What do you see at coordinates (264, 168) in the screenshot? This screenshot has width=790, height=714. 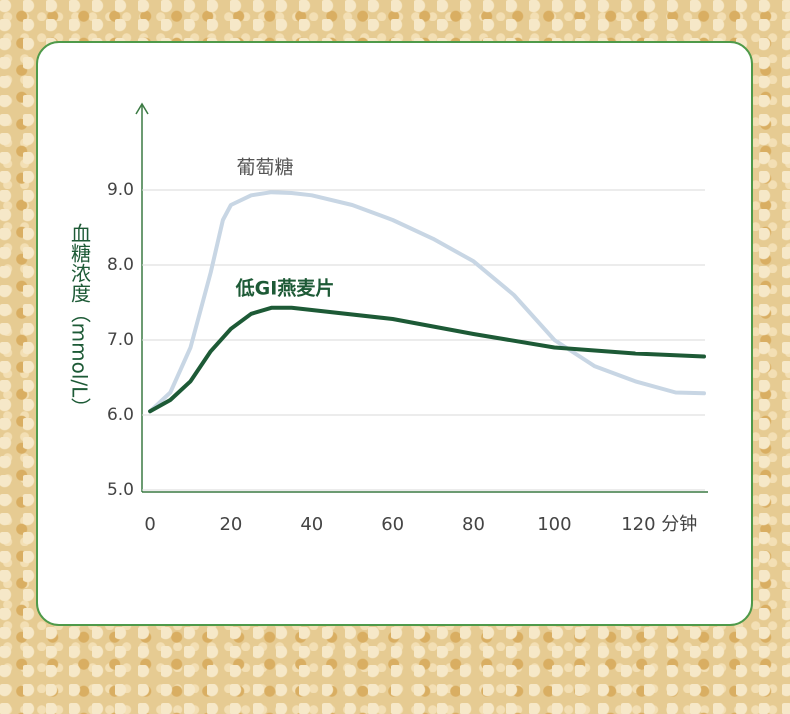 I see `series-label: 葡萄糖` at bounding box center [264, 168].